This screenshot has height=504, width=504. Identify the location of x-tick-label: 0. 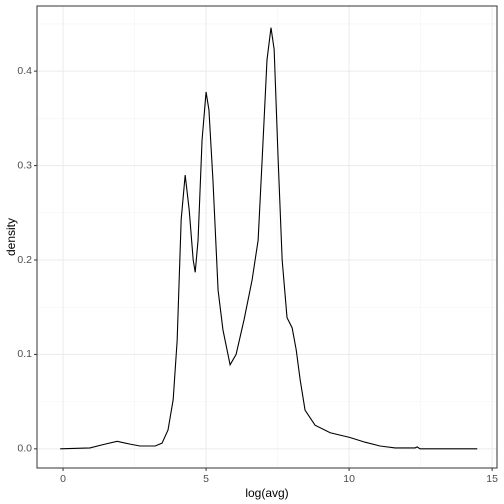
(63, 479).